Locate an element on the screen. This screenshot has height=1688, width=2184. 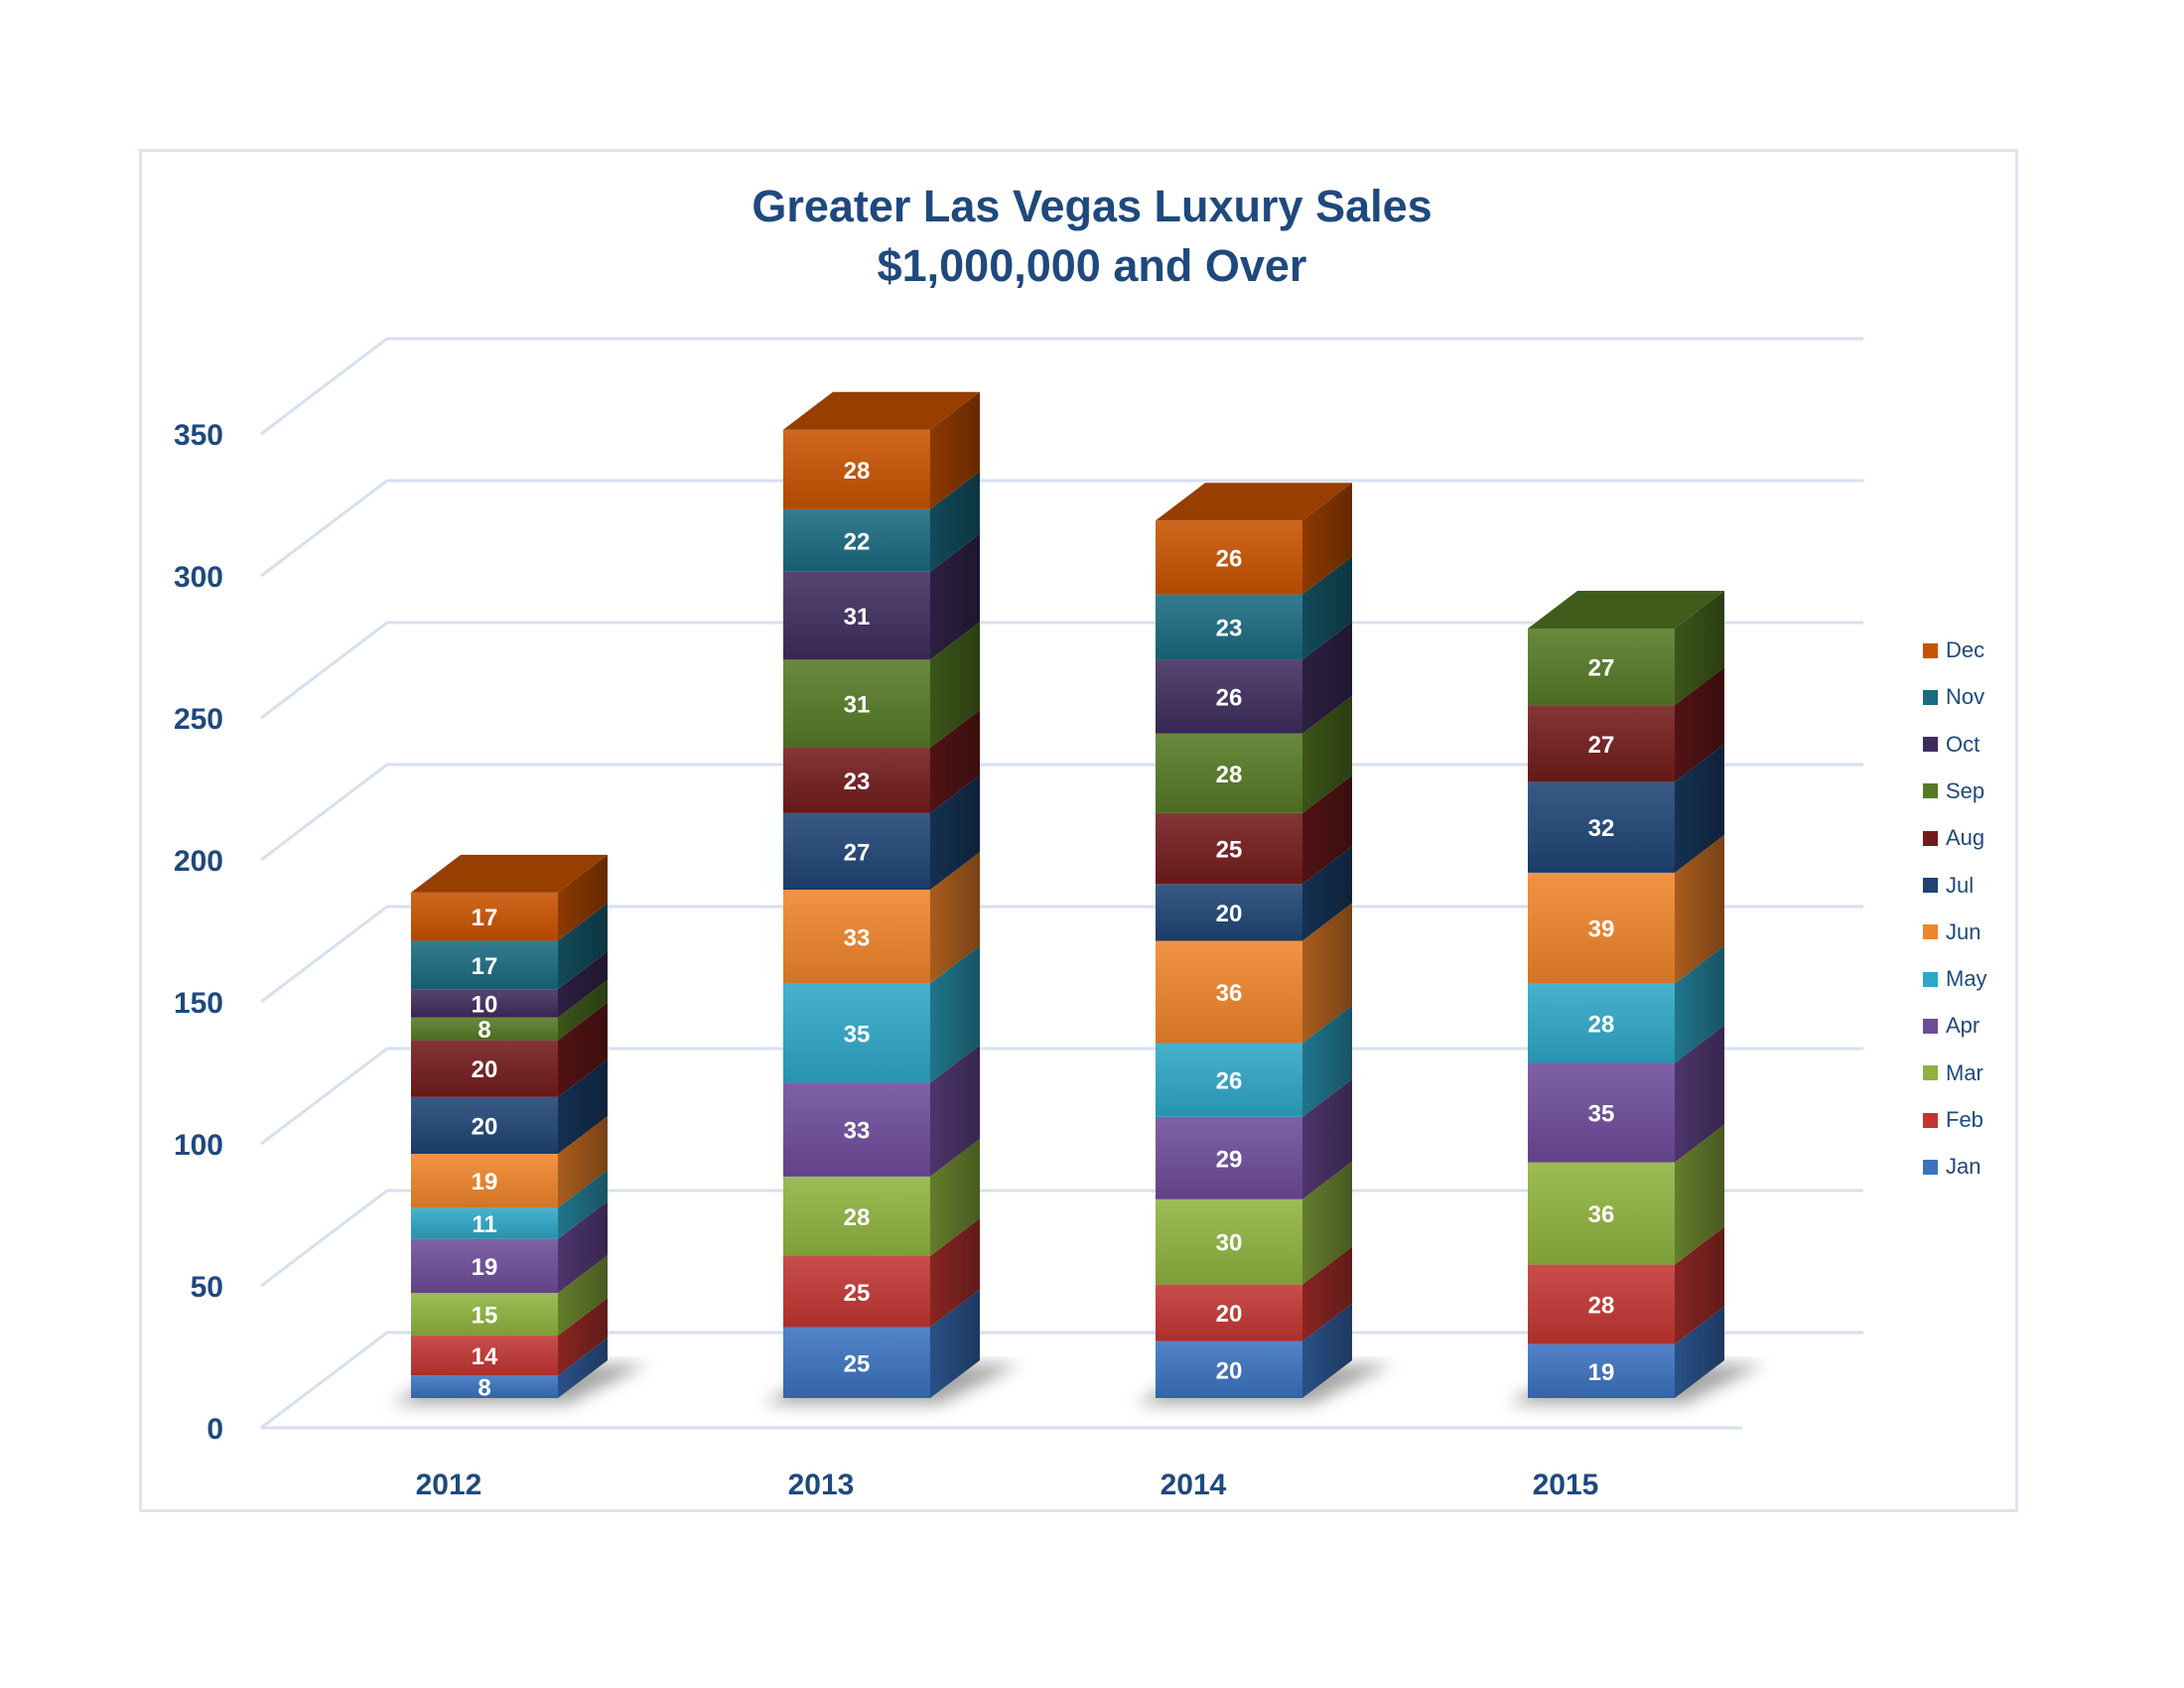
bar-segment-jun-2014 is located at coordinates (1229, 992).